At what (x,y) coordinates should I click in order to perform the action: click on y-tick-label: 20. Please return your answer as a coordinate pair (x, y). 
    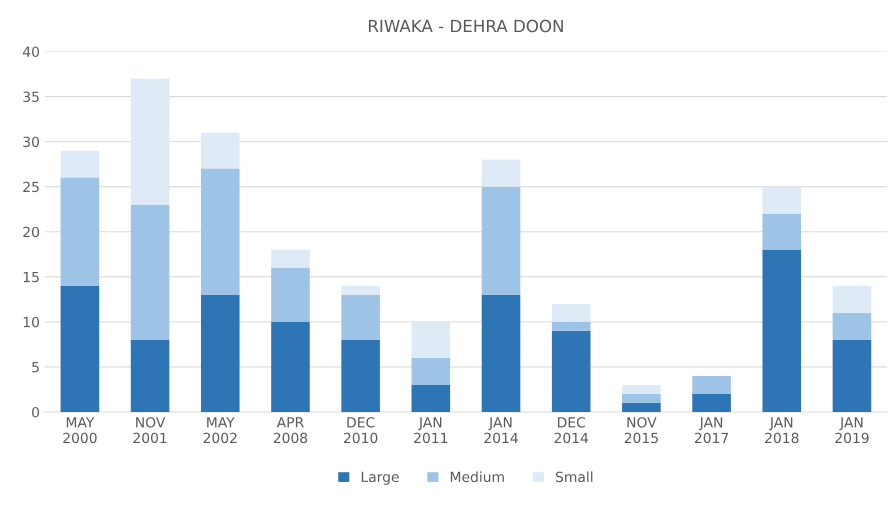
    Looking at the image, I should click on (31, 232).